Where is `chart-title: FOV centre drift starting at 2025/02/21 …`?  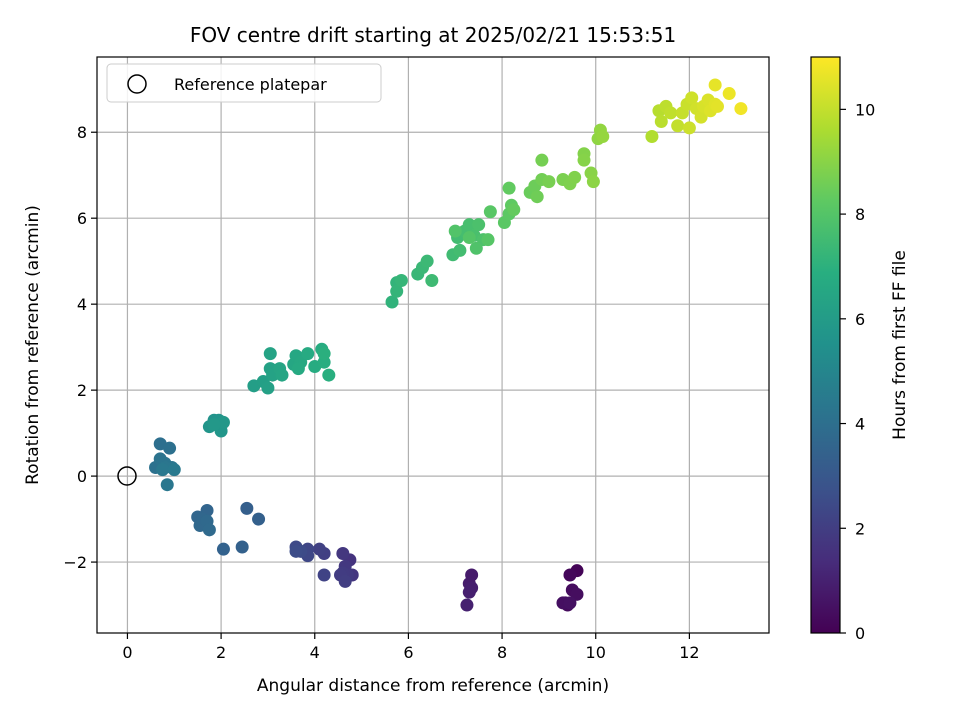
chart-title: FOV centre drift starting at 2025/02/21 … is located at coordinates (433, 35).